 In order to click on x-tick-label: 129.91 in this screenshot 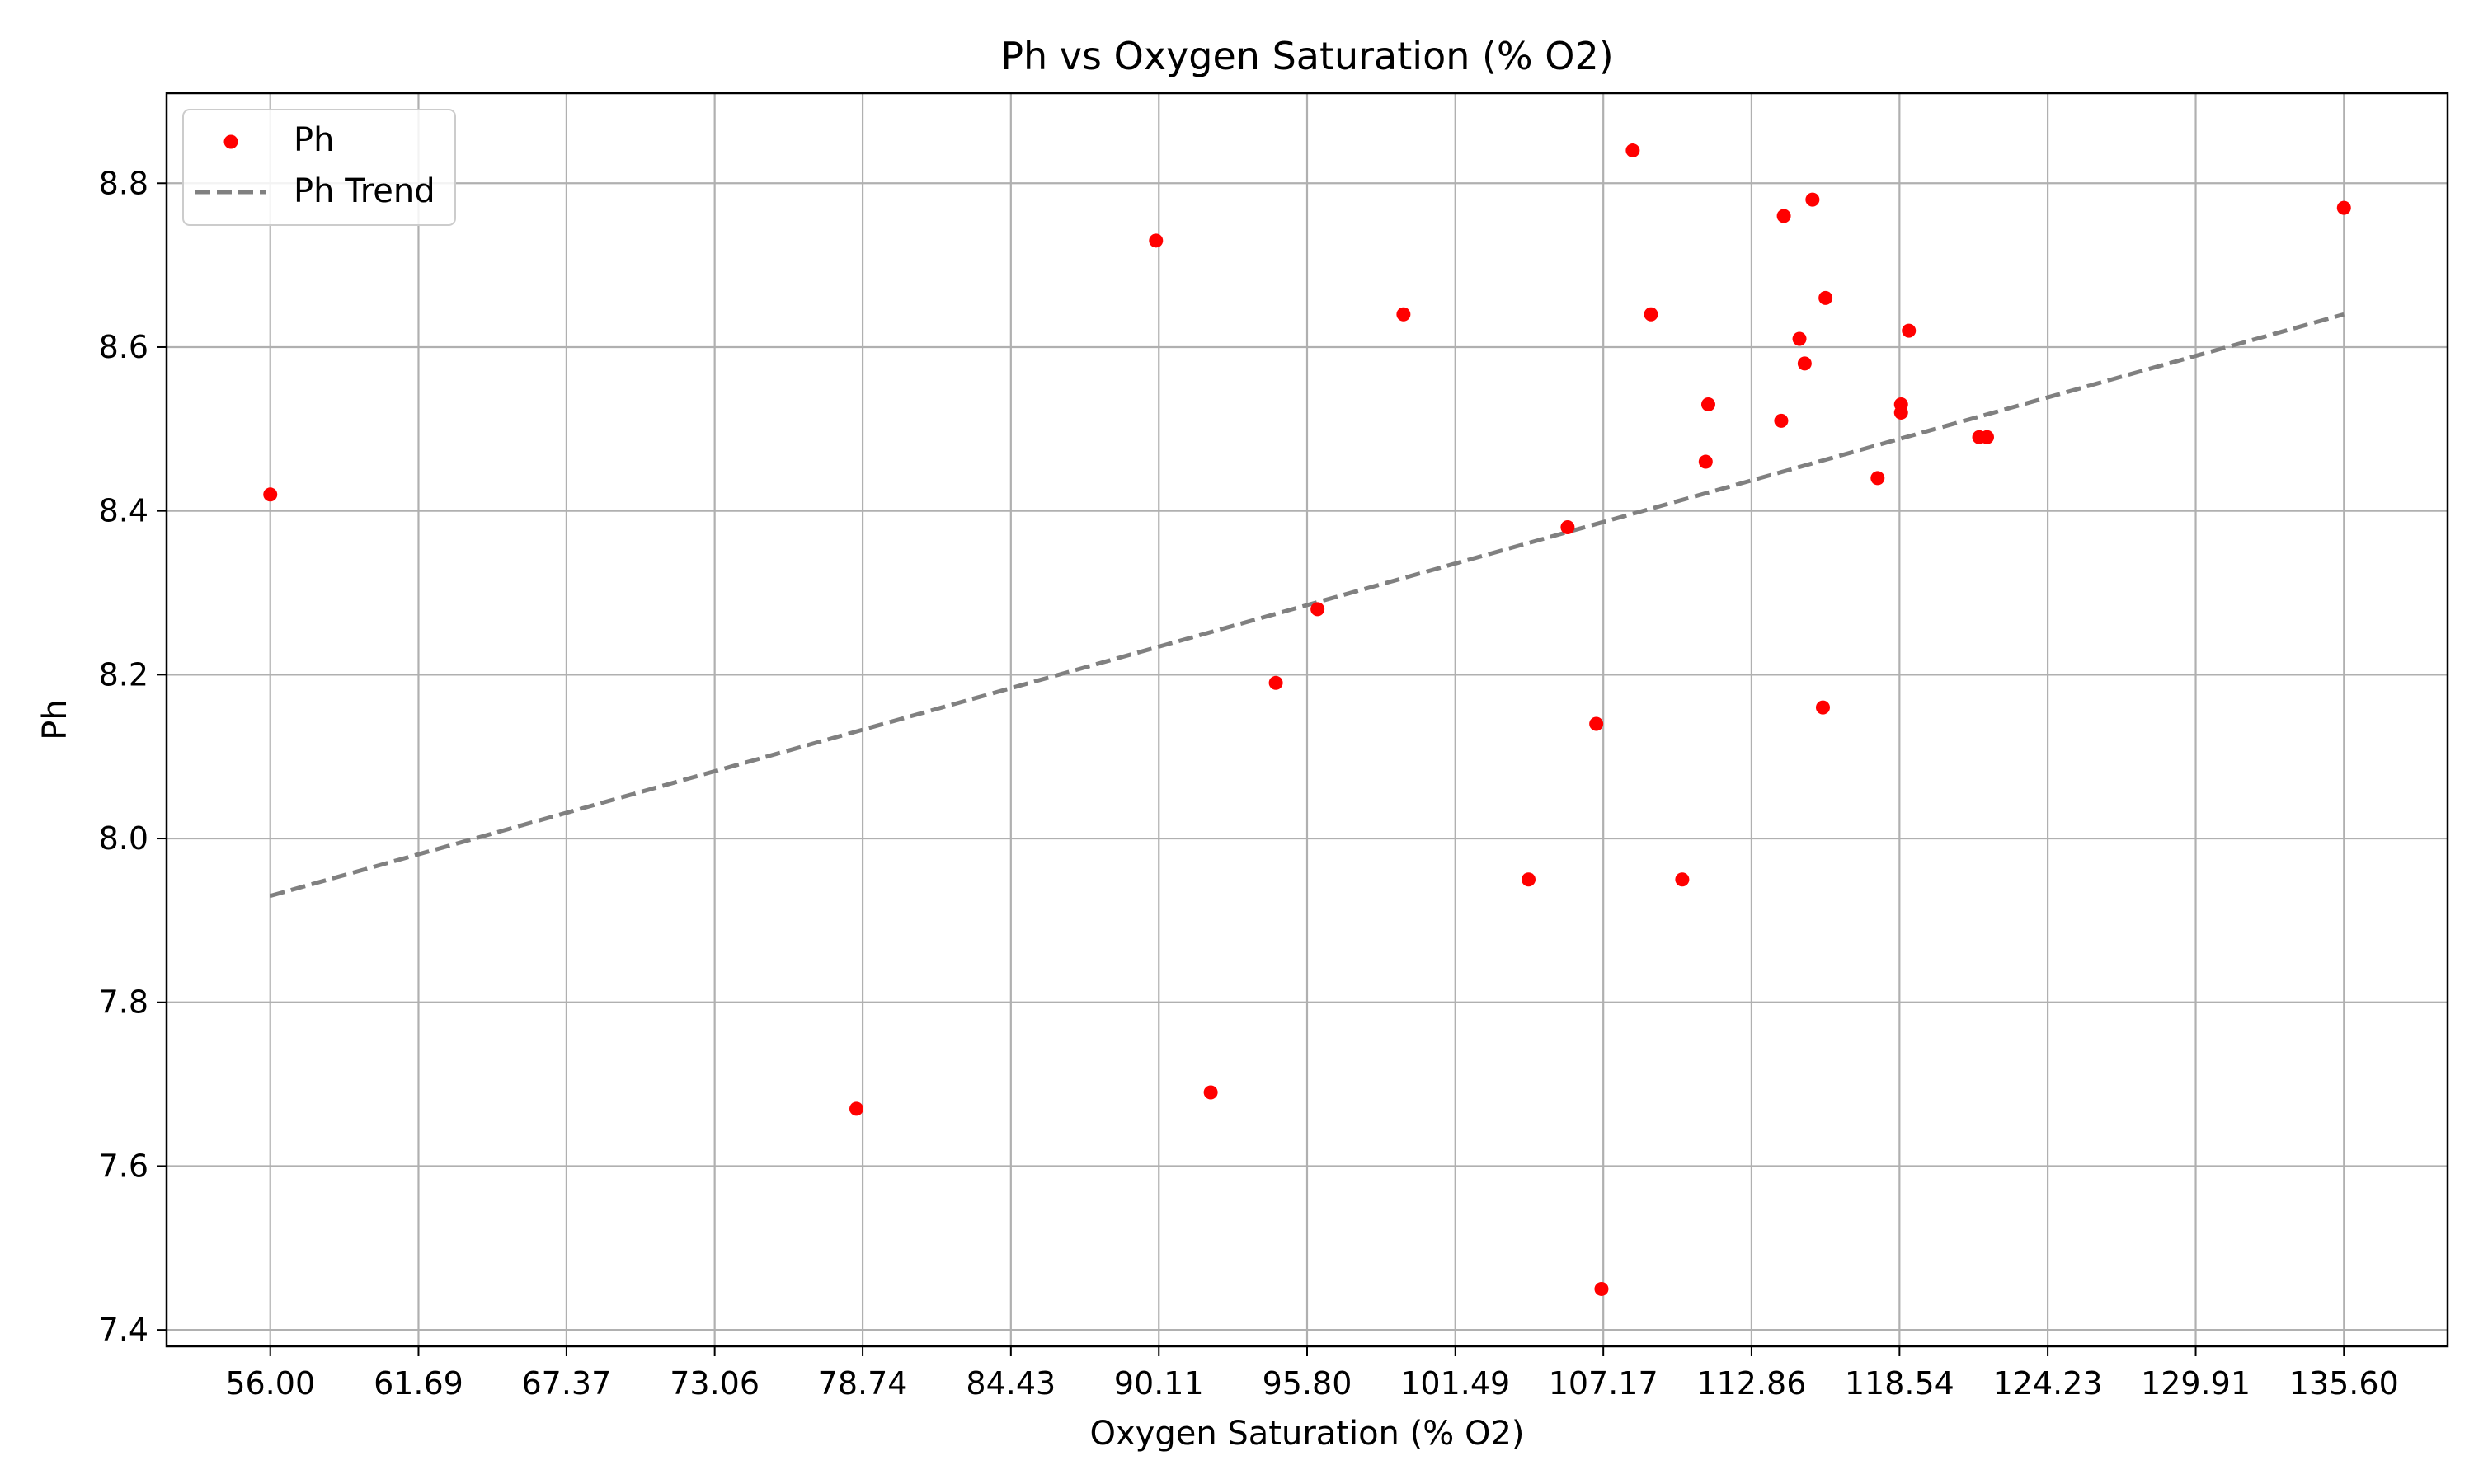, I will do `click(2196, 1383)`.